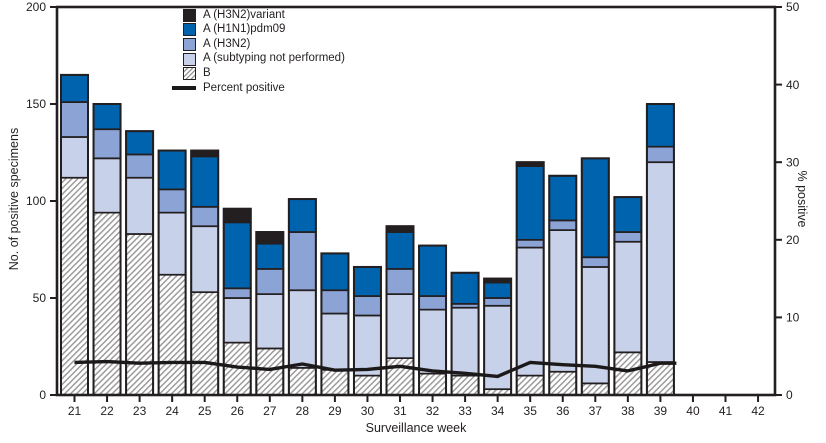  Describe the element at coordinates (107, 411) in the screenshot. I see `x-tick-label: 22` at that location.